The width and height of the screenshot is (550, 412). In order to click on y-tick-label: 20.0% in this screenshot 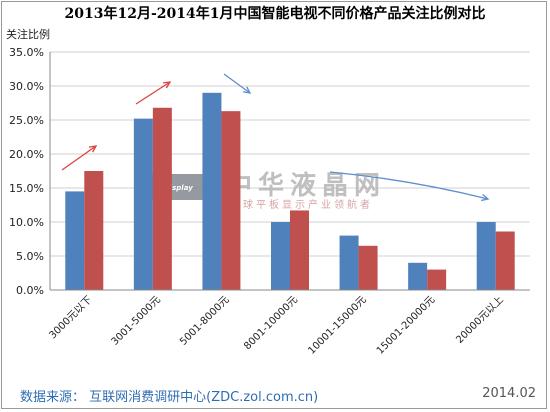, I will do `click(26, 154)`.